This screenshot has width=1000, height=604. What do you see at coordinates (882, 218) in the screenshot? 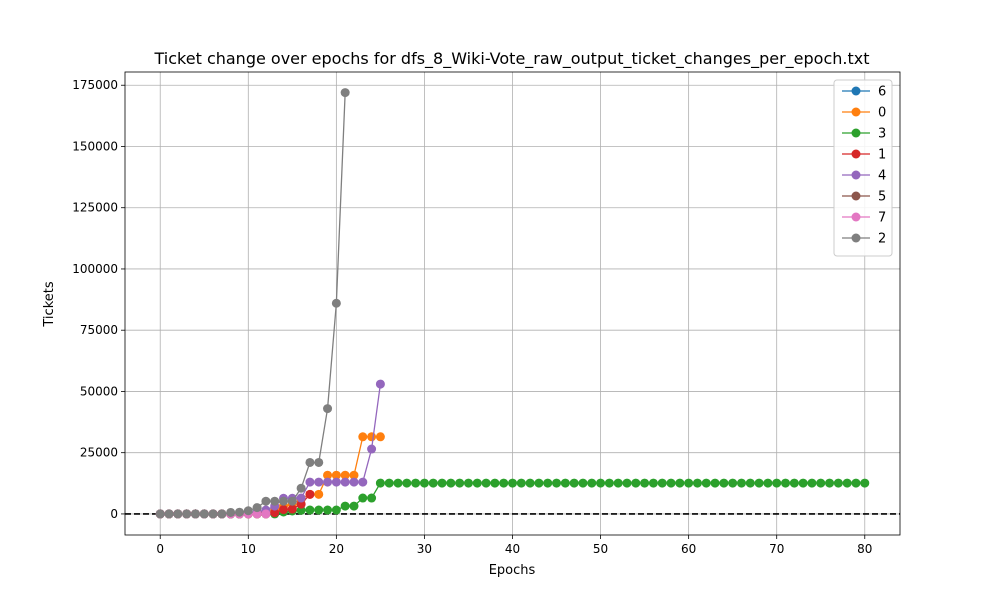
I see `legend-label: 7` at bounding box center [882, 218].